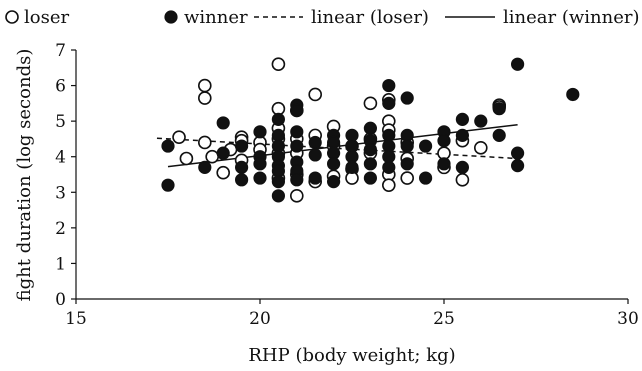 The height and width of the screenshot is (371, 642). I want to click on y-tick-label: 0, so click(60, 300).